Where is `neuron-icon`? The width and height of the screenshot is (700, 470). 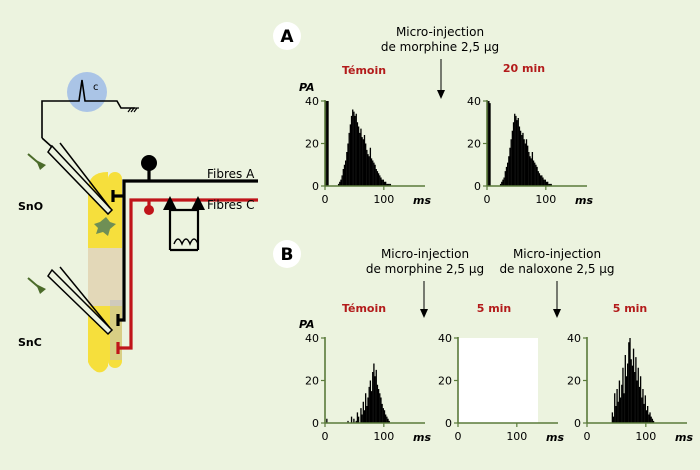 neuron-icon is located at coordinates (105, 226).